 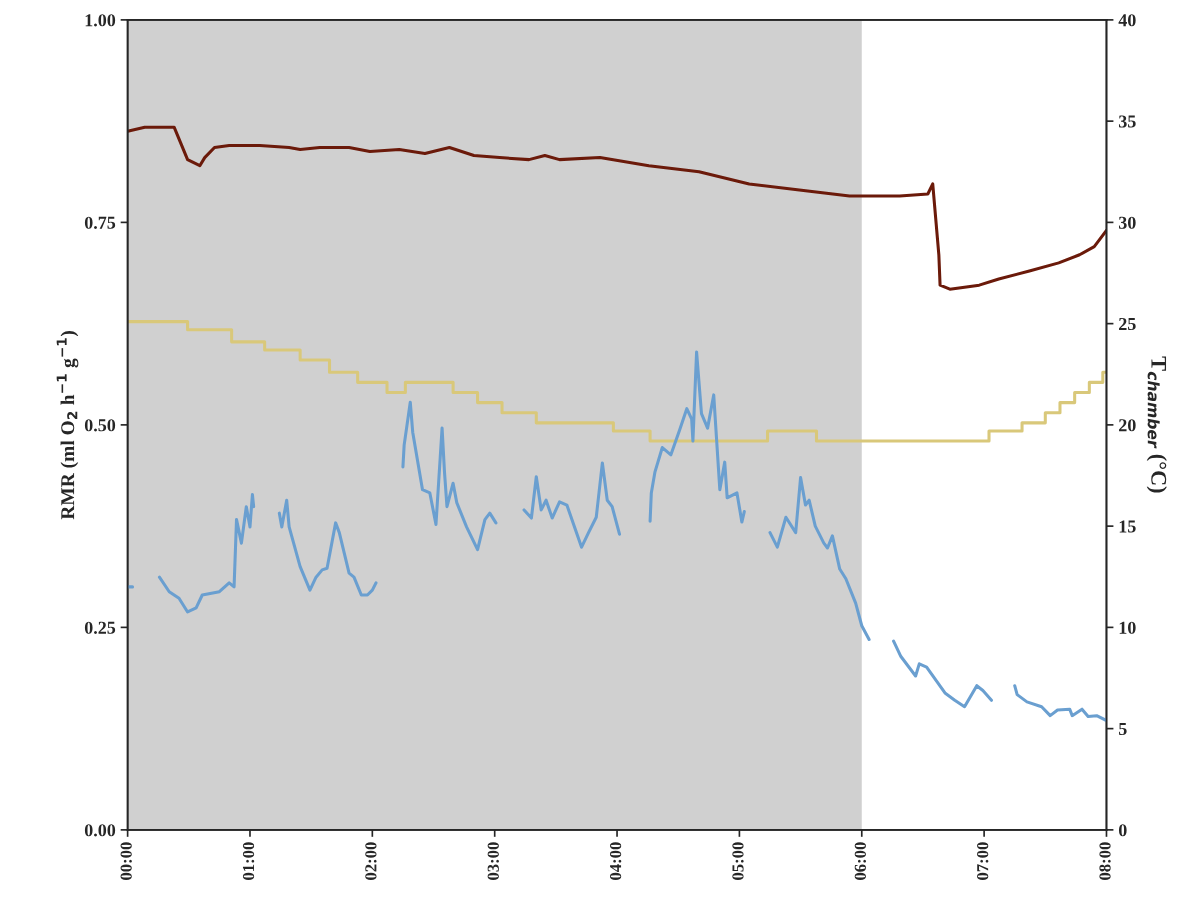 What do you see at coordinates (1127, 121) in the screenshot?
I see `y2-tick-label: 35` at bounding box center [1127, 121].